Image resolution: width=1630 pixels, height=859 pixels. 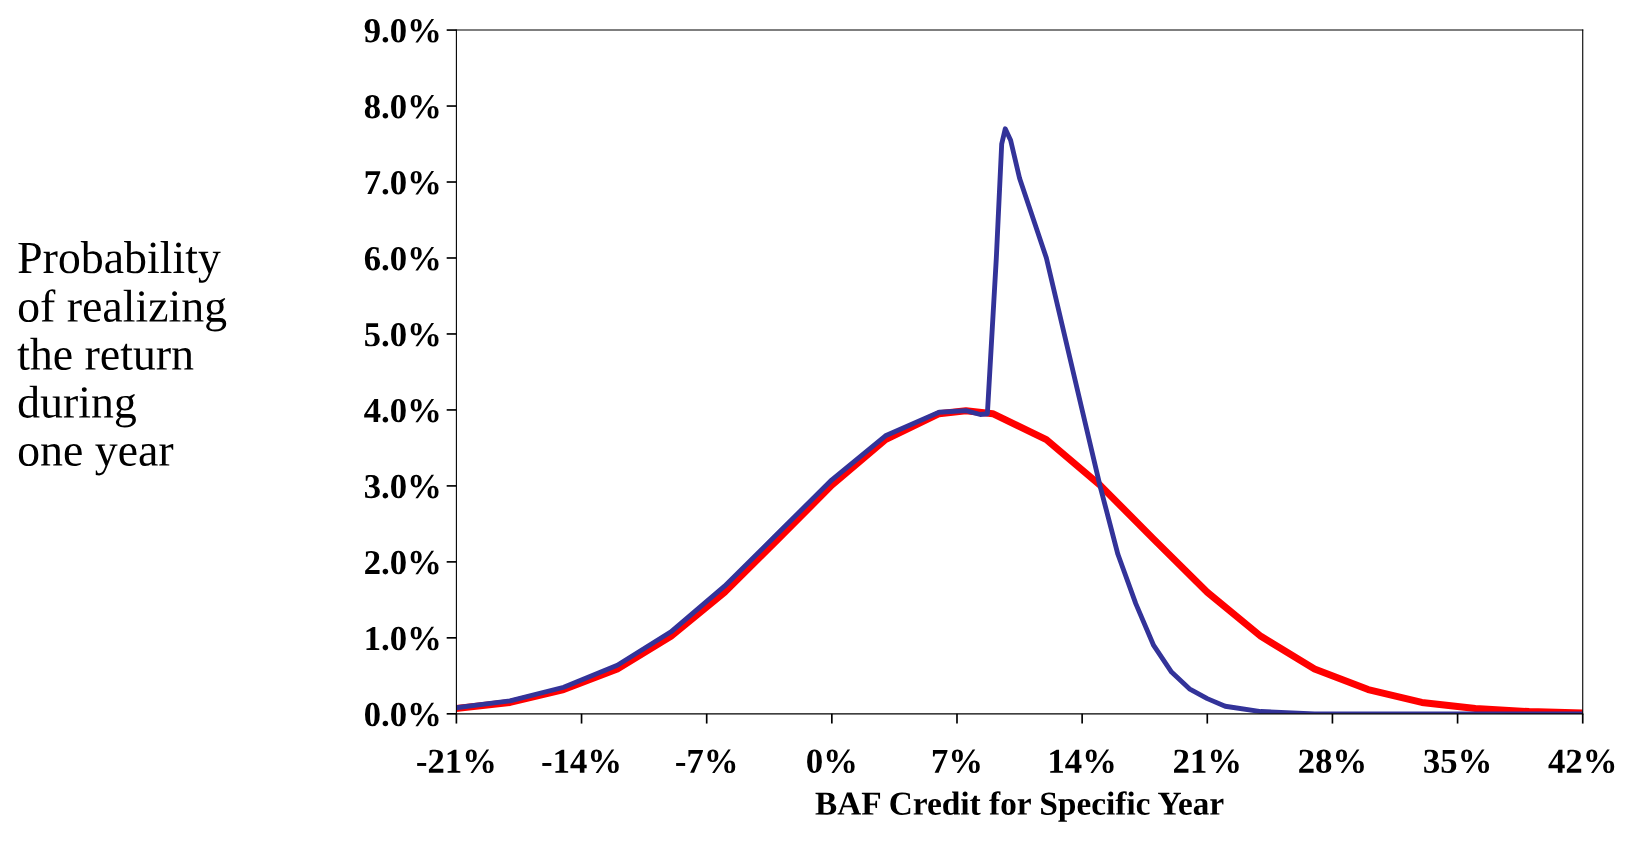 What do you see at coordinates (1581, 761) in the screenshot?
I see `x-tick-label: 42%` at bounding box center [1581, 761].